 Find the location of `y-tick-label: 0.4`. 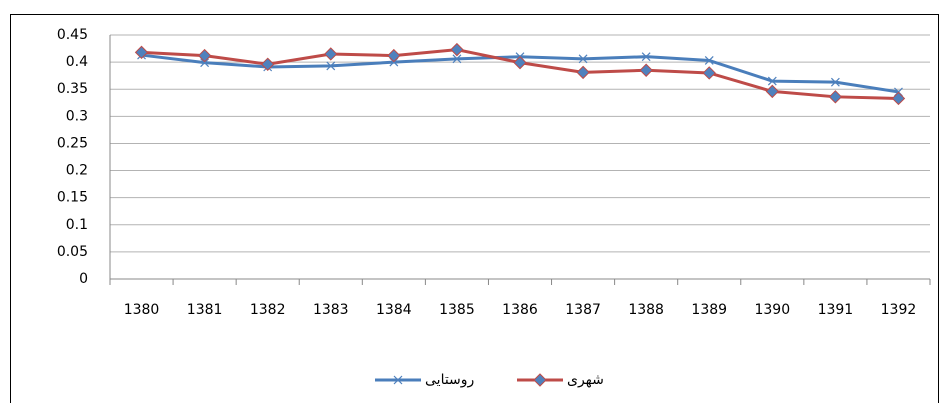

y-tick-label: 0.4 is located at coordinates (77, 62).